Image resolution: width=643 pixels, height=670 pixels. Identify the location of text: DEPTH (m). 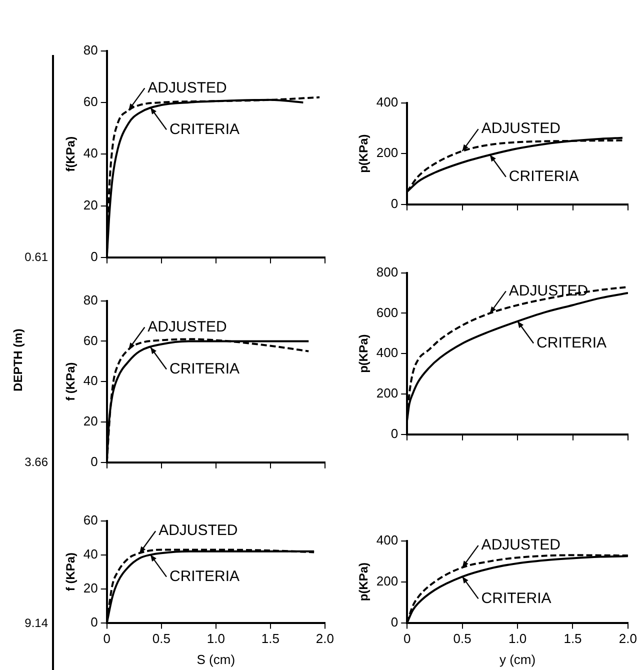
(18, 360).